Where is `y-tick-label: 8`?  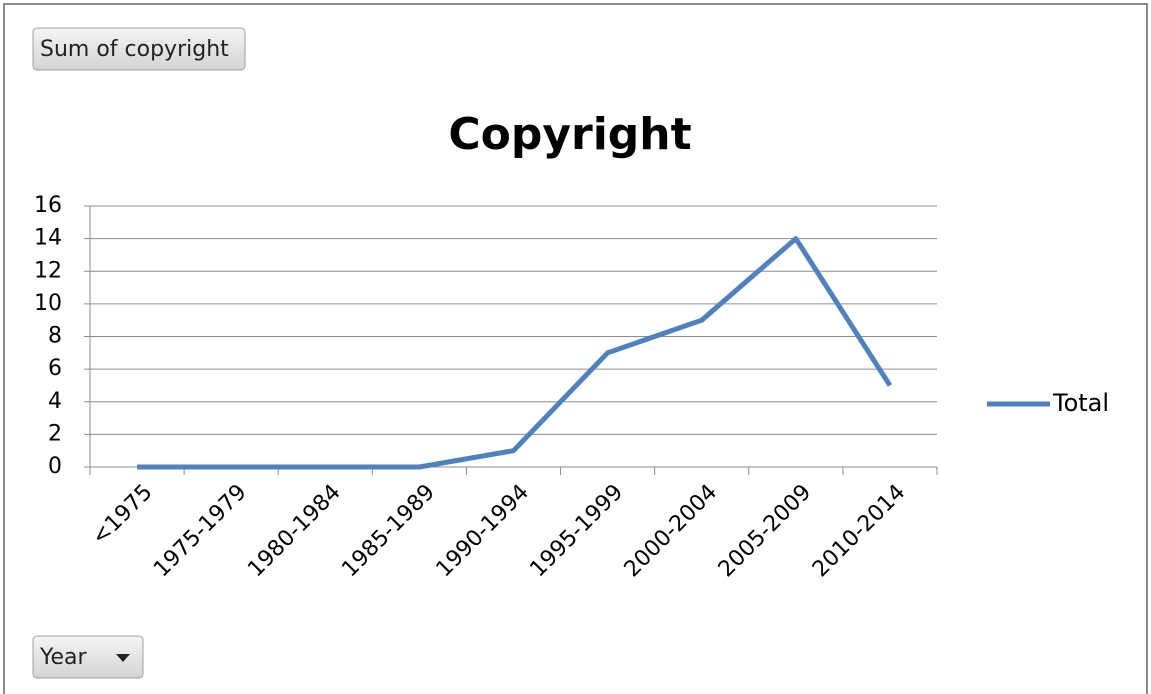
y-tick-label: 8 is located at coordinates (55, 336).